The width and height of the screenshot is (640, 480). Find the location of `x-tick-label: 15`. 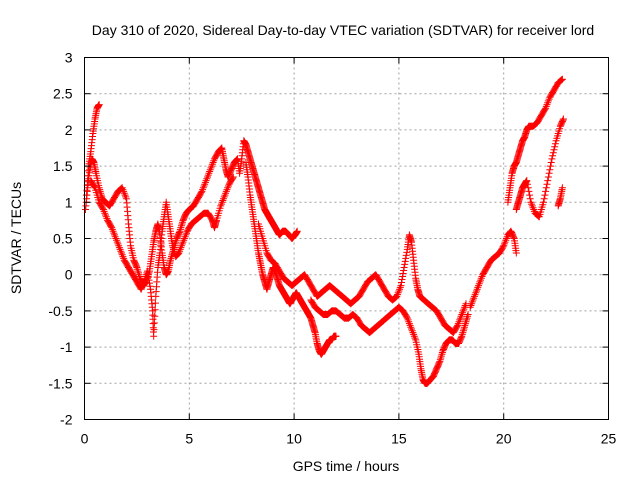

x-tick-label: 15 is located at coordinates (399, 439).